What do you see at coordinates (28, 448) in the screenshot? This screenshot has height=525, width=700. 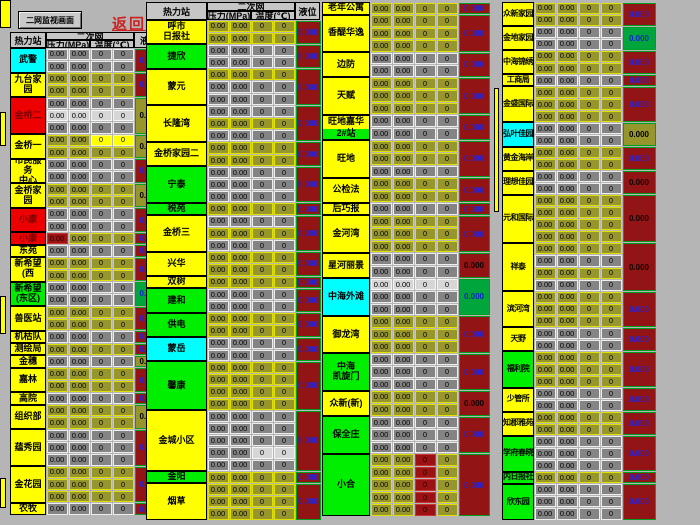 I see `station-label: 蕴秀园` at bounding box center [28, 448].